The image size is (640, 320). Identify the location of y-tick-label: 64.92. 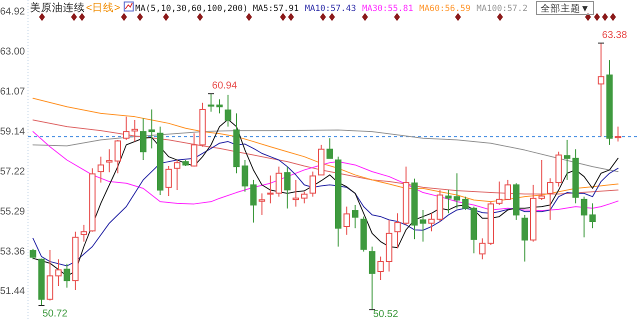
(13, 12).